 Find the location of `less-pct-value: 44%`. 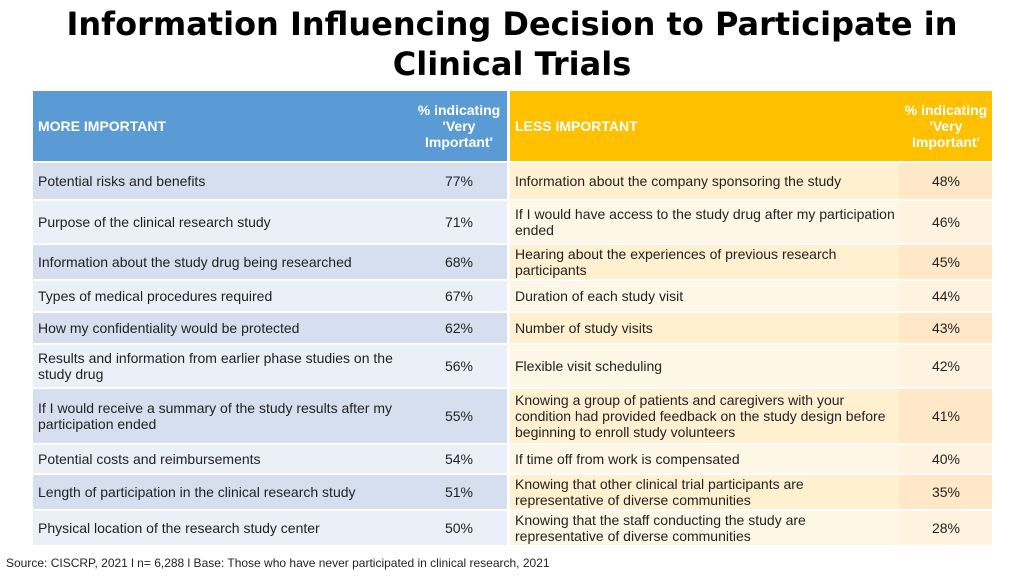

less-pct-value: 44% is located at coordinates (945, 297).